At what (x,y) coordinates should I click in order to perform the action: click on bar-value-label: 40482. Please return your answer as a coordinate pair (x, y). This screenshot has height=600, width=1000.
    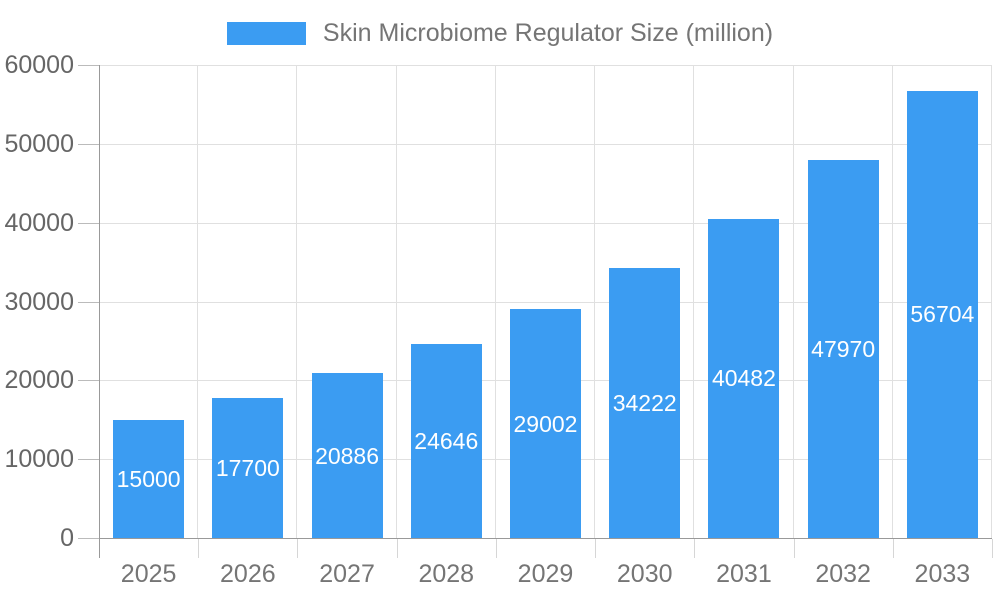
    Looking at the image, I should click on (743, 378).